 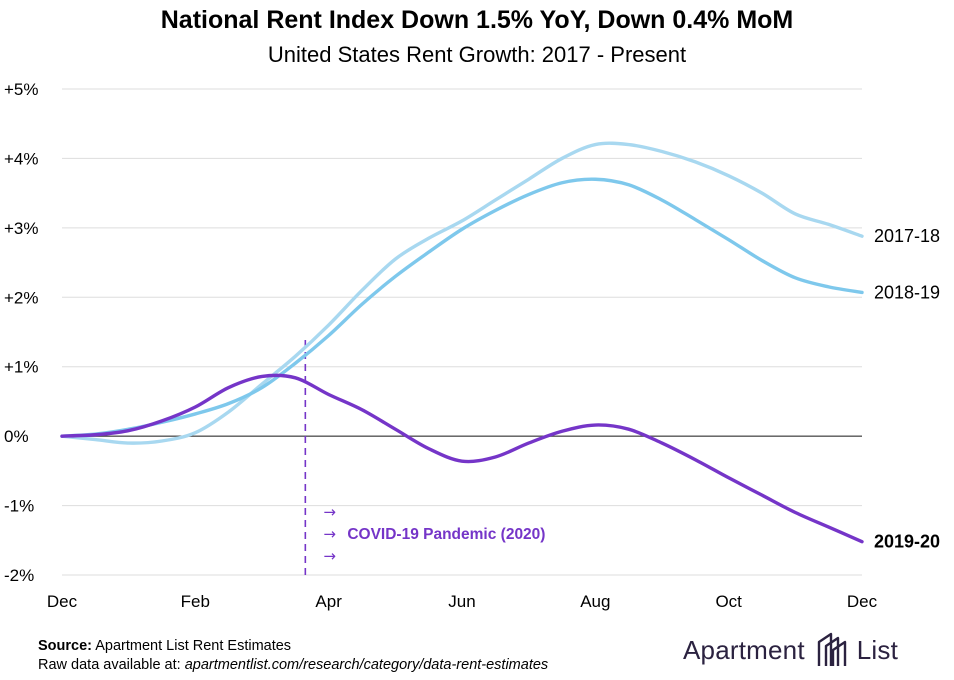 What do you see at coordinates (19, 575) in the screenshot?
I see `y-tick-label: -2%` at bounding box center [19, 575].